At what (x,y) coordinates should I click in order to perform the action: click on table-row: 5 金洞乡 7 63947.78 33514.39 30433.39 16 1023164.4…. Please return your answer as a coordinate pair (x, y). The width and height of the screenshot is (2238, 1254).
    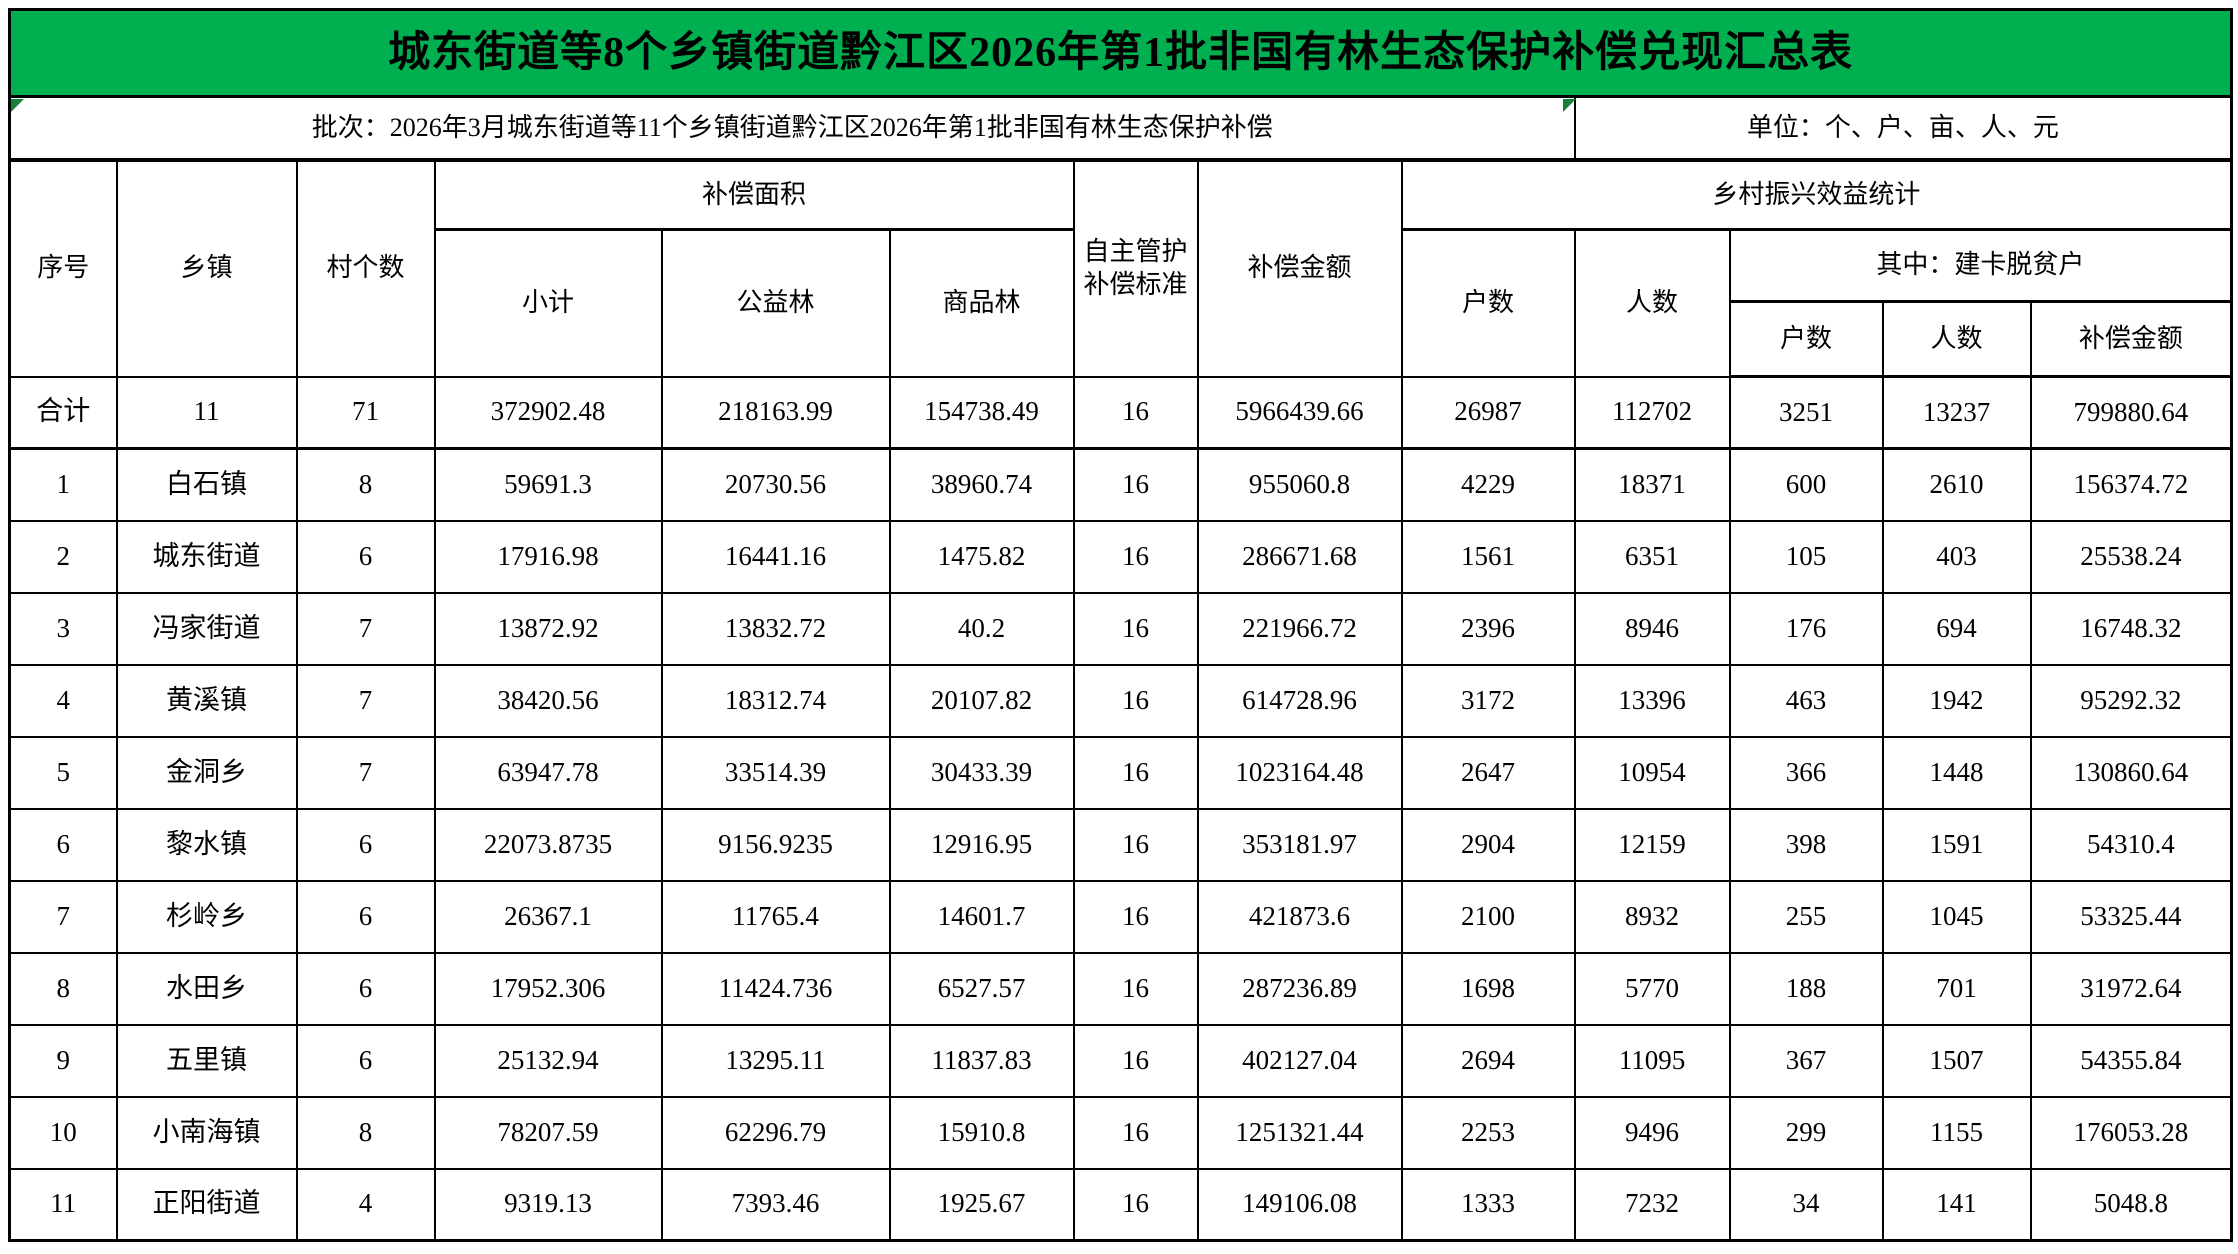
    Looking at the image, I should click on (1120, 772).